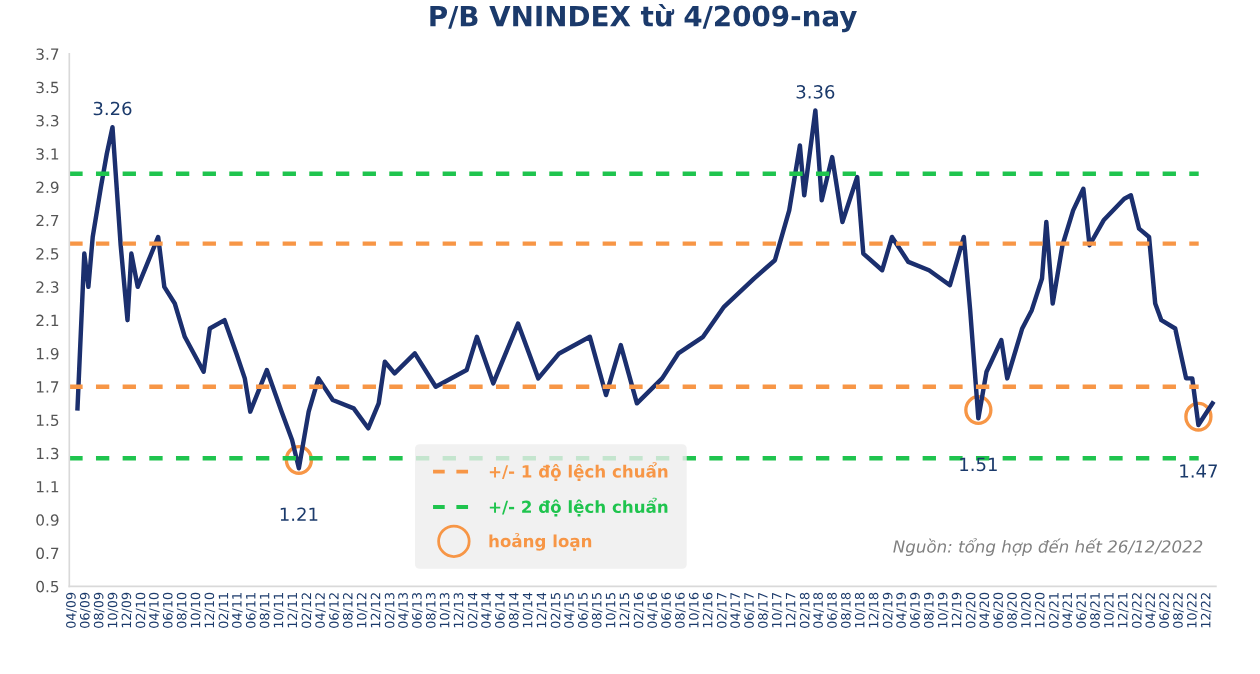 Image resolution: width=1260 pixels, height=674 pixels. Describe the element at coordinates (1198, 471) in the screenshot. I see `annotation: 1.47` at that location.